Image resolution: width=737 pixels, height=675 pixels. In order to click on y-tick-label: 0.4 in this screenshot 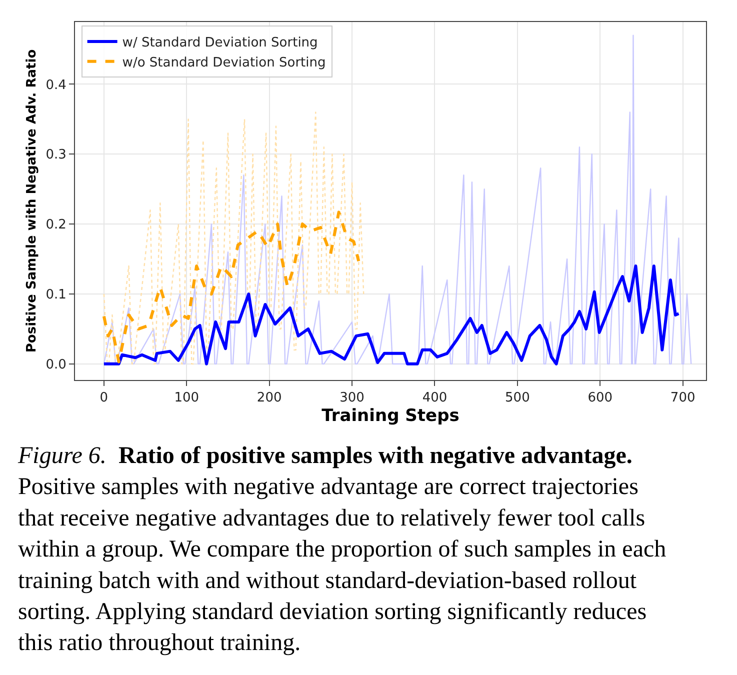, I will do `click(56, 85)`.